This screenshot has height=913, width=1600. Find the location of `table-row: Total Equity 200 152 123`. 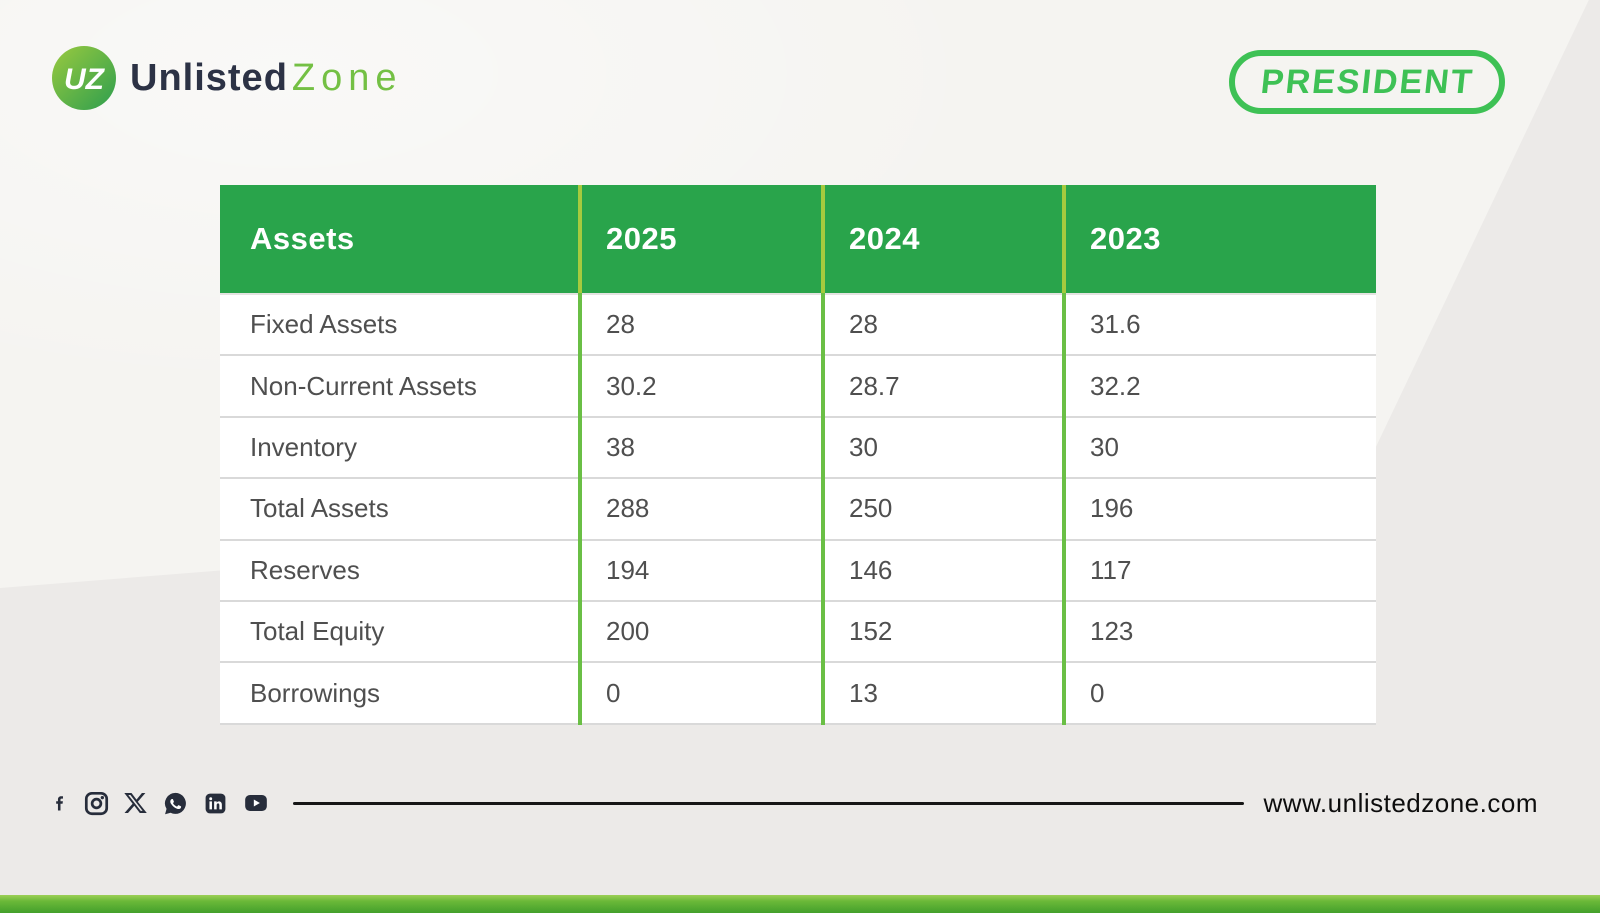

table-row: Total Equity 200 152 123 is located at coordinates (798, 632).